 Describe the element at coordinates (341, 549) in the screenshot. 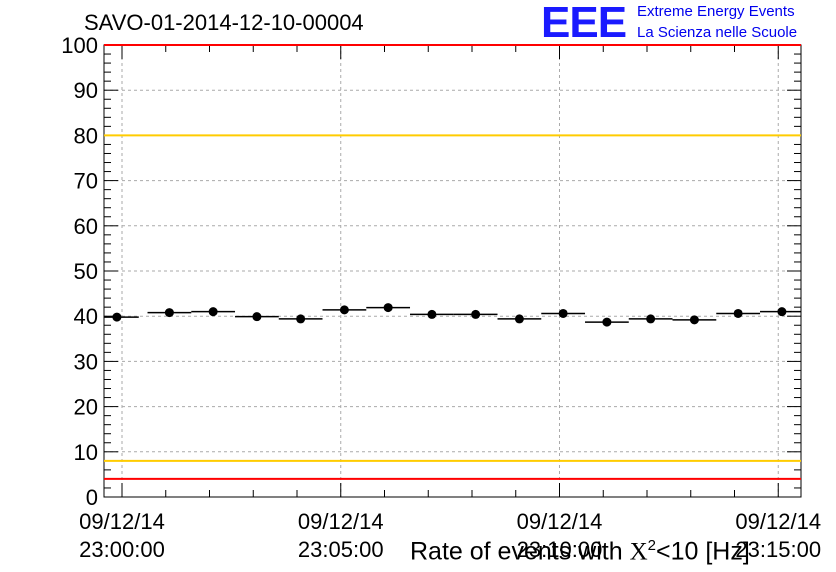

I see `x-tick-time: 23:05:00` at that location.